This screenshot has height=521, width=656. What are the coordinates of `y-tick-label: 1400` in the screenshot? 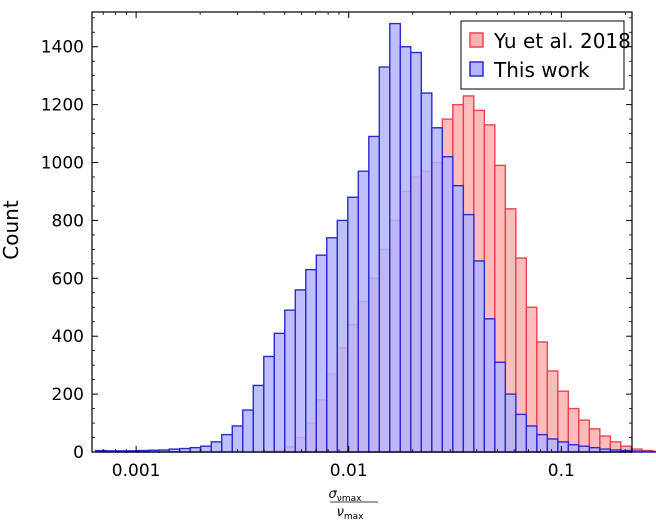 It's located at (62, 48).